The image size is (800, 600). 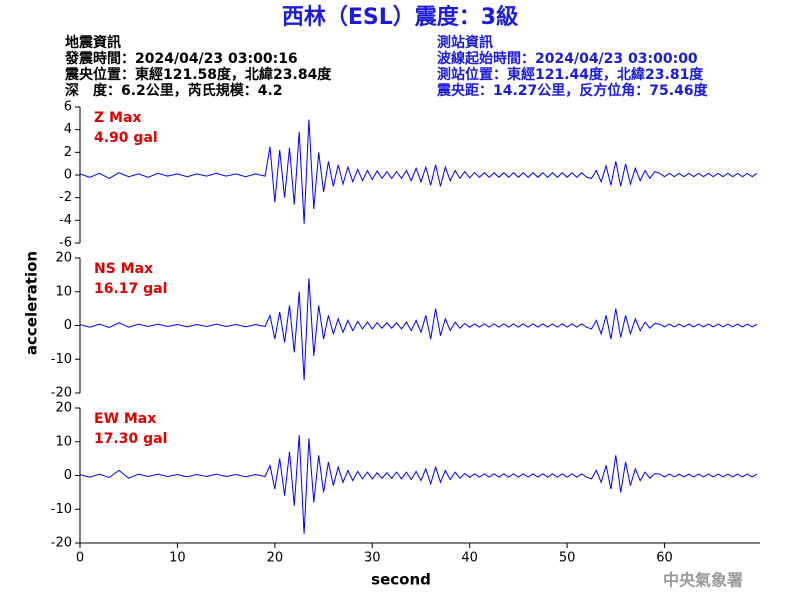 I want to click on x-tick-label: 40, so click(x=469, y=558).